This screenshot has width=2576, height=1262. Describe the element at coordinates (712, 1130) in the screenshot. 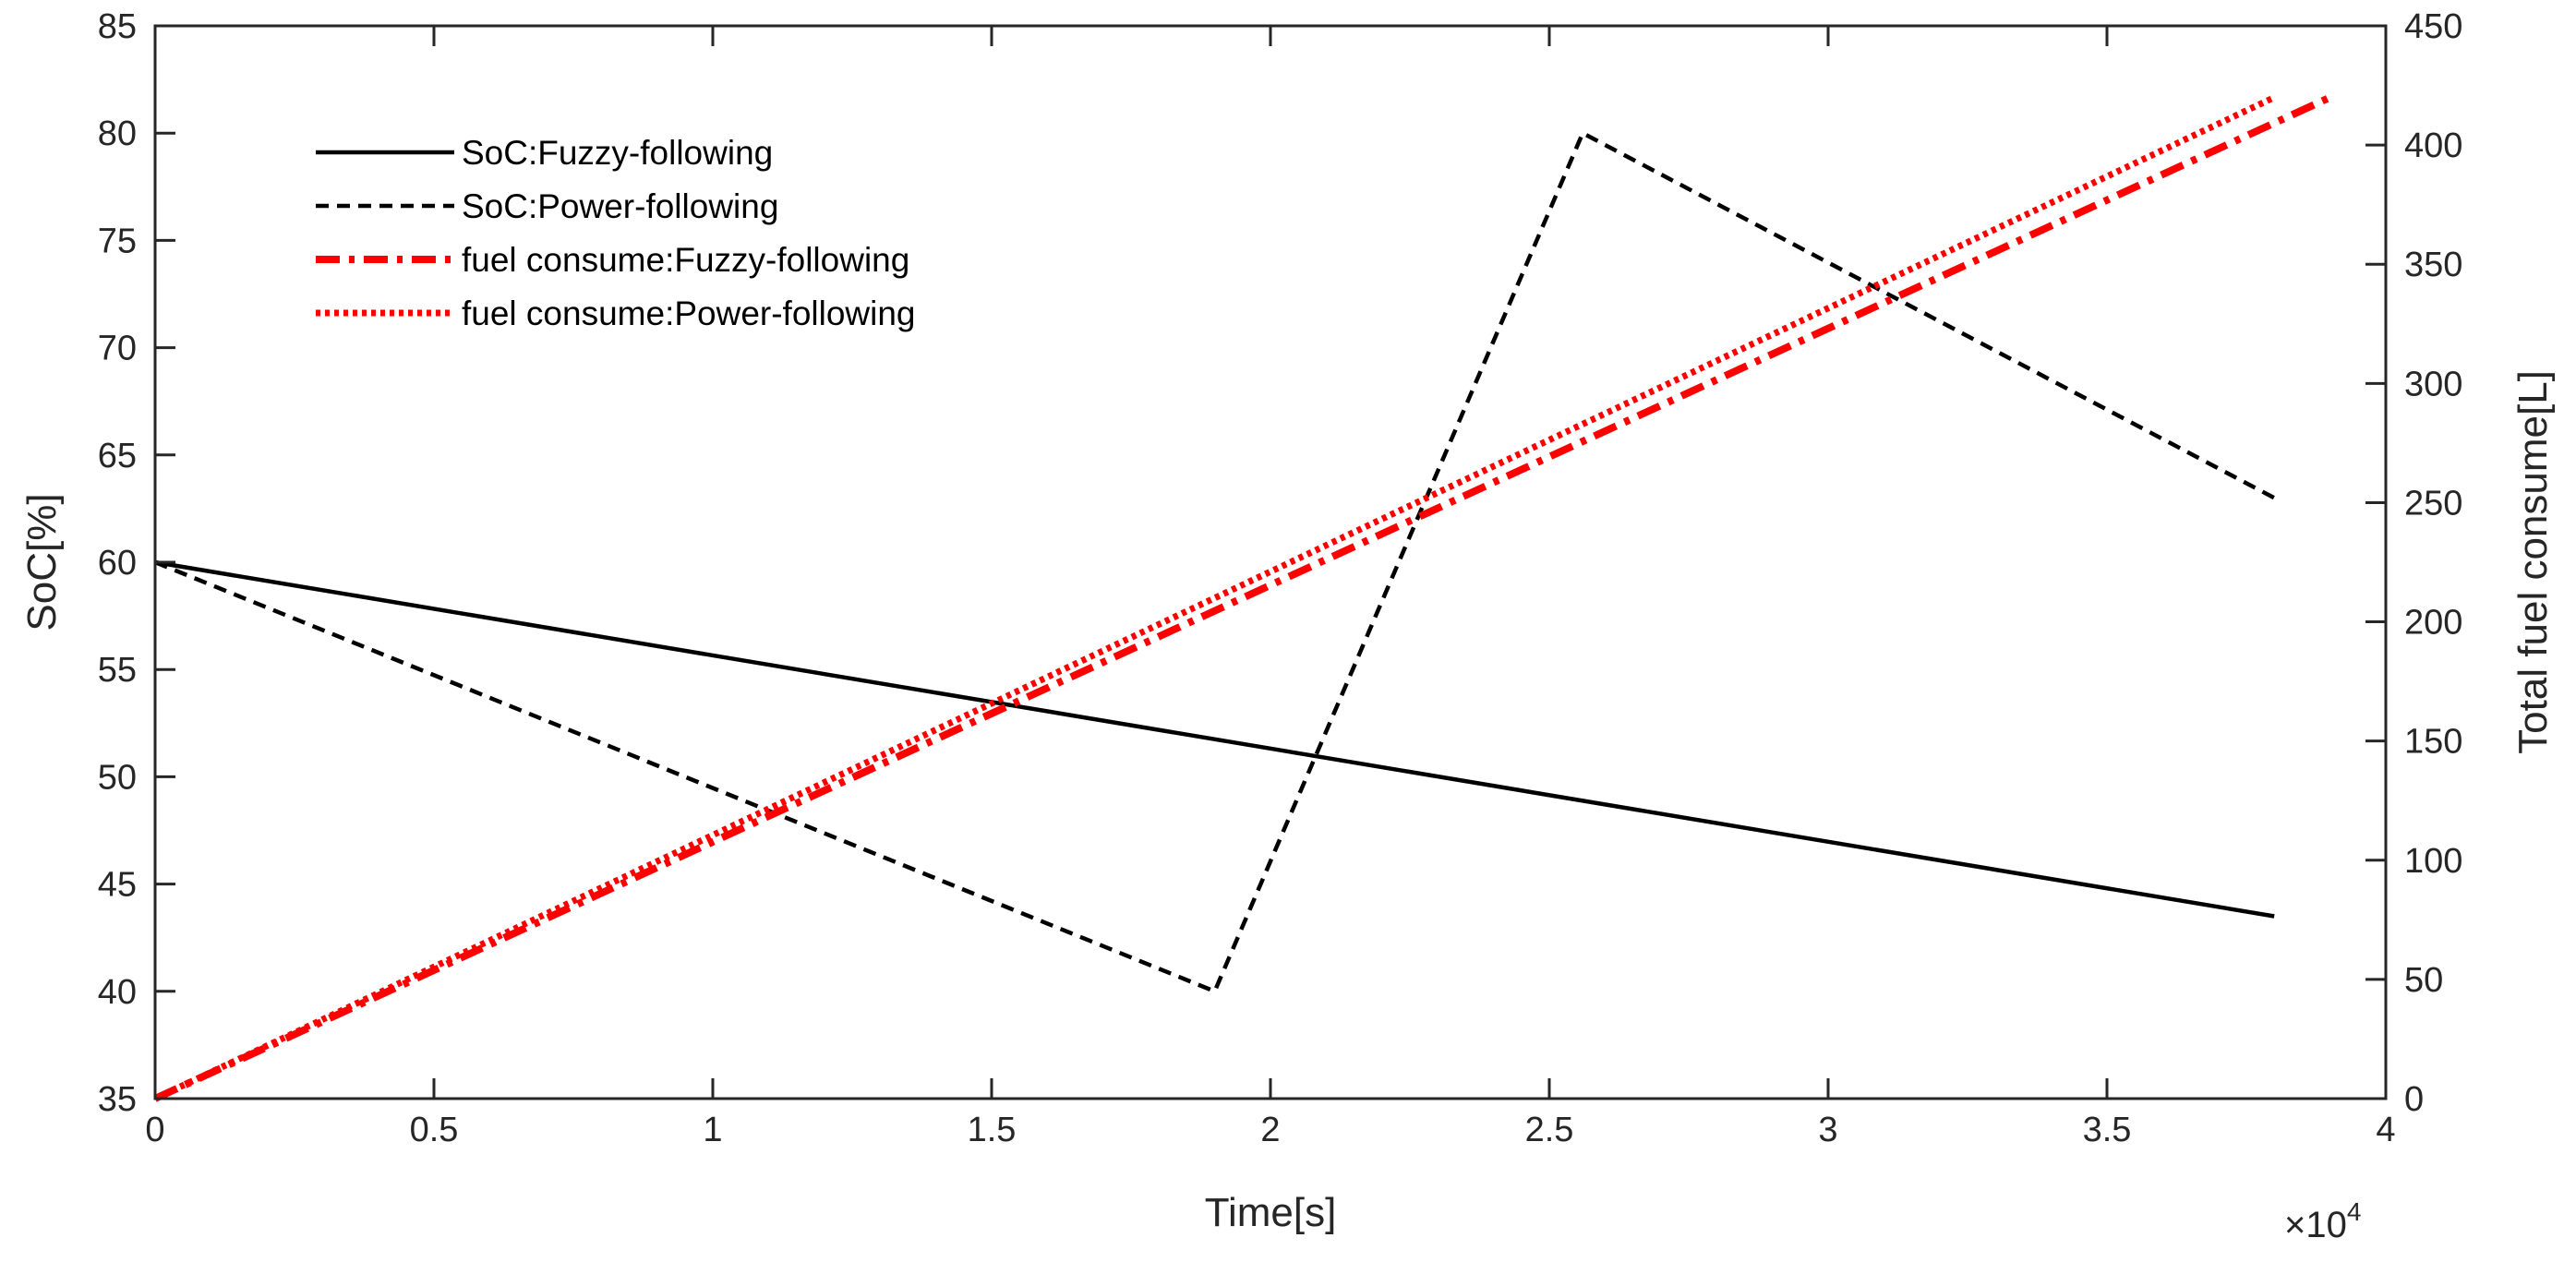

I see `x-tick-label: 1` at that location.